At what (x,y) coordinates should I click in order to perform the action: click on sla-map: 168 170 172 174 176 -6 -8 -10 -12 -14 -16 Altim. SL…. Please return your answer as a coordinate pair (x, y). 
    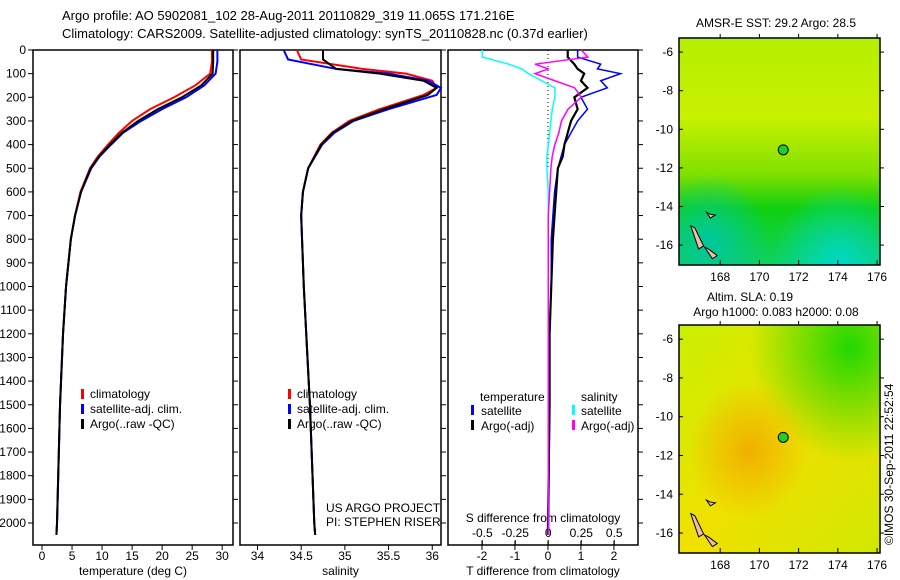
    Looking at the image, I should click on (772, 431).